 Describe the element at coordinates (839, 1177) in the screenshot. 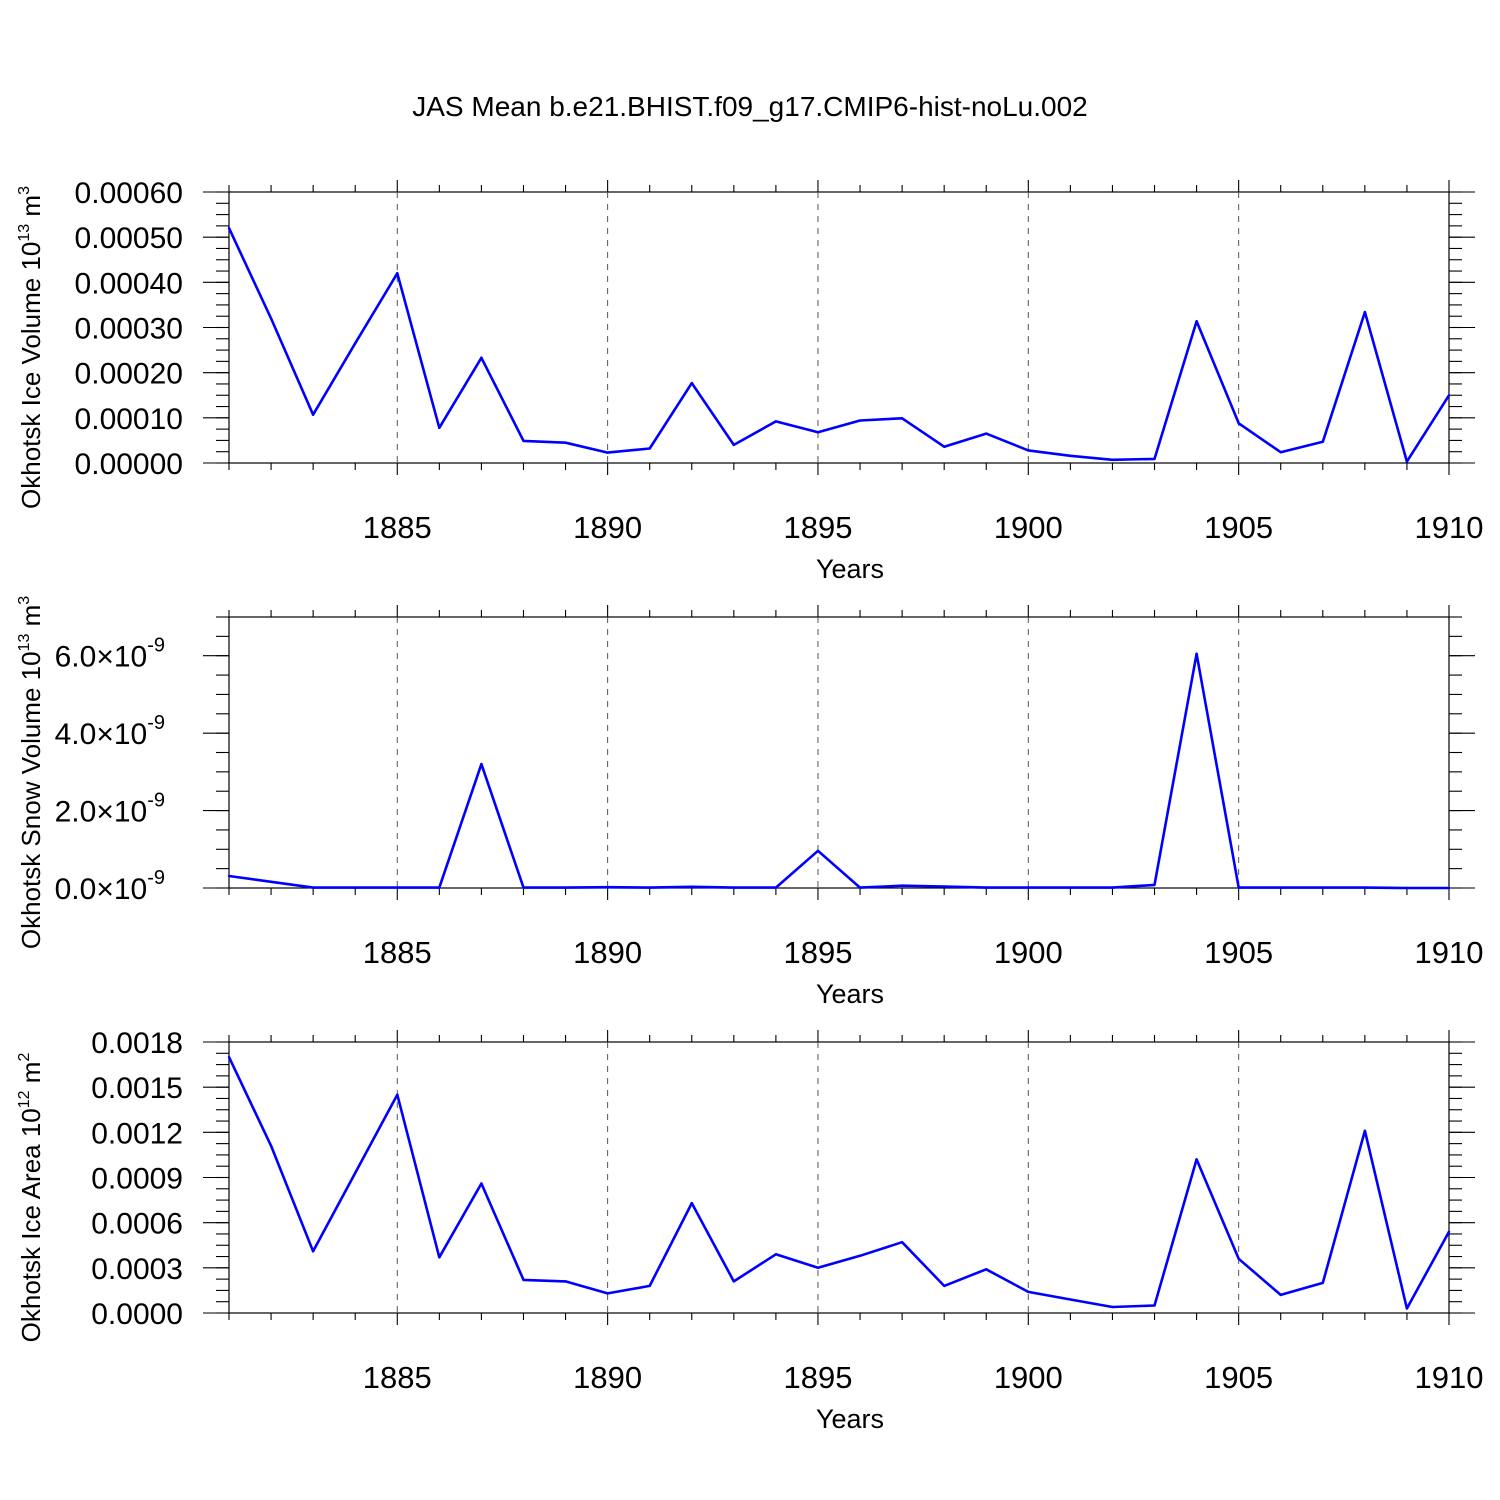

I see `plot-frame` at that location.